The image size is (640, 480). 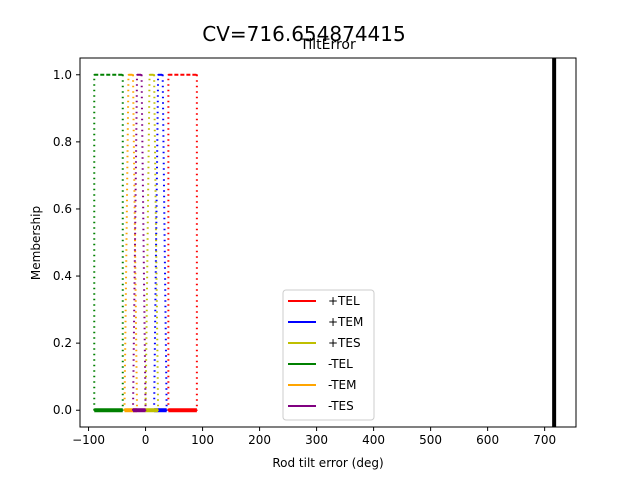 What do you see at coordinates (544, 440) in the screenshot?
I see `x-tick-label: 700` at bounding box center [544, 440].